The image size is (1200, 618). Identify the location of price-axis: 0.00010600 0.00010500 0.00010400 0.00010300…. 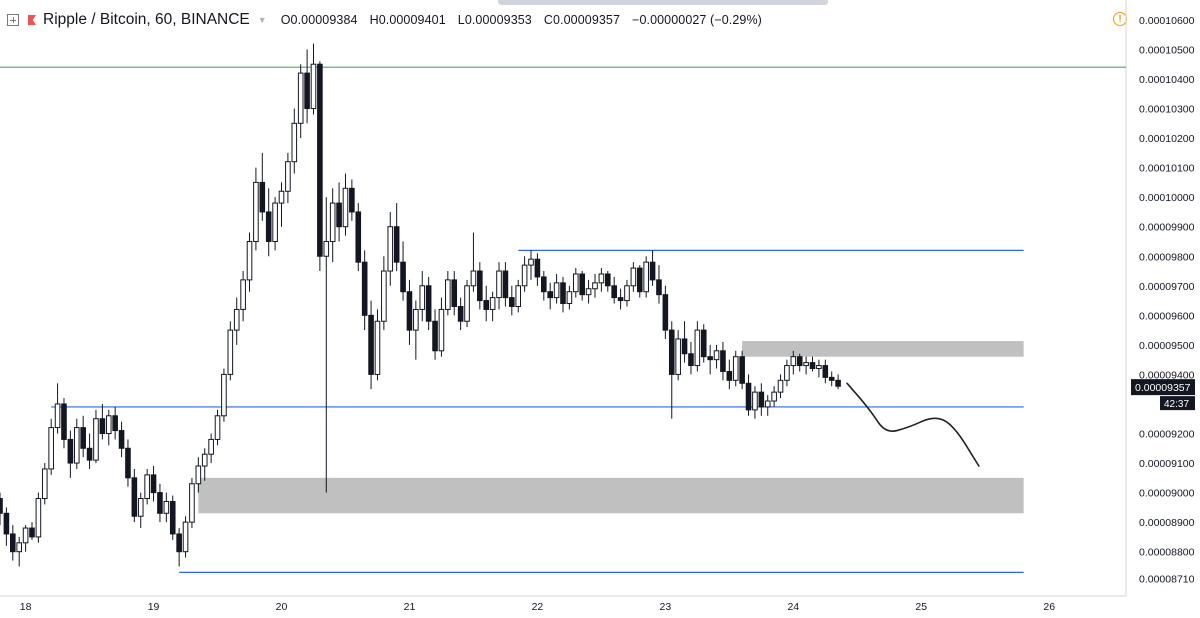
(1167, 300).